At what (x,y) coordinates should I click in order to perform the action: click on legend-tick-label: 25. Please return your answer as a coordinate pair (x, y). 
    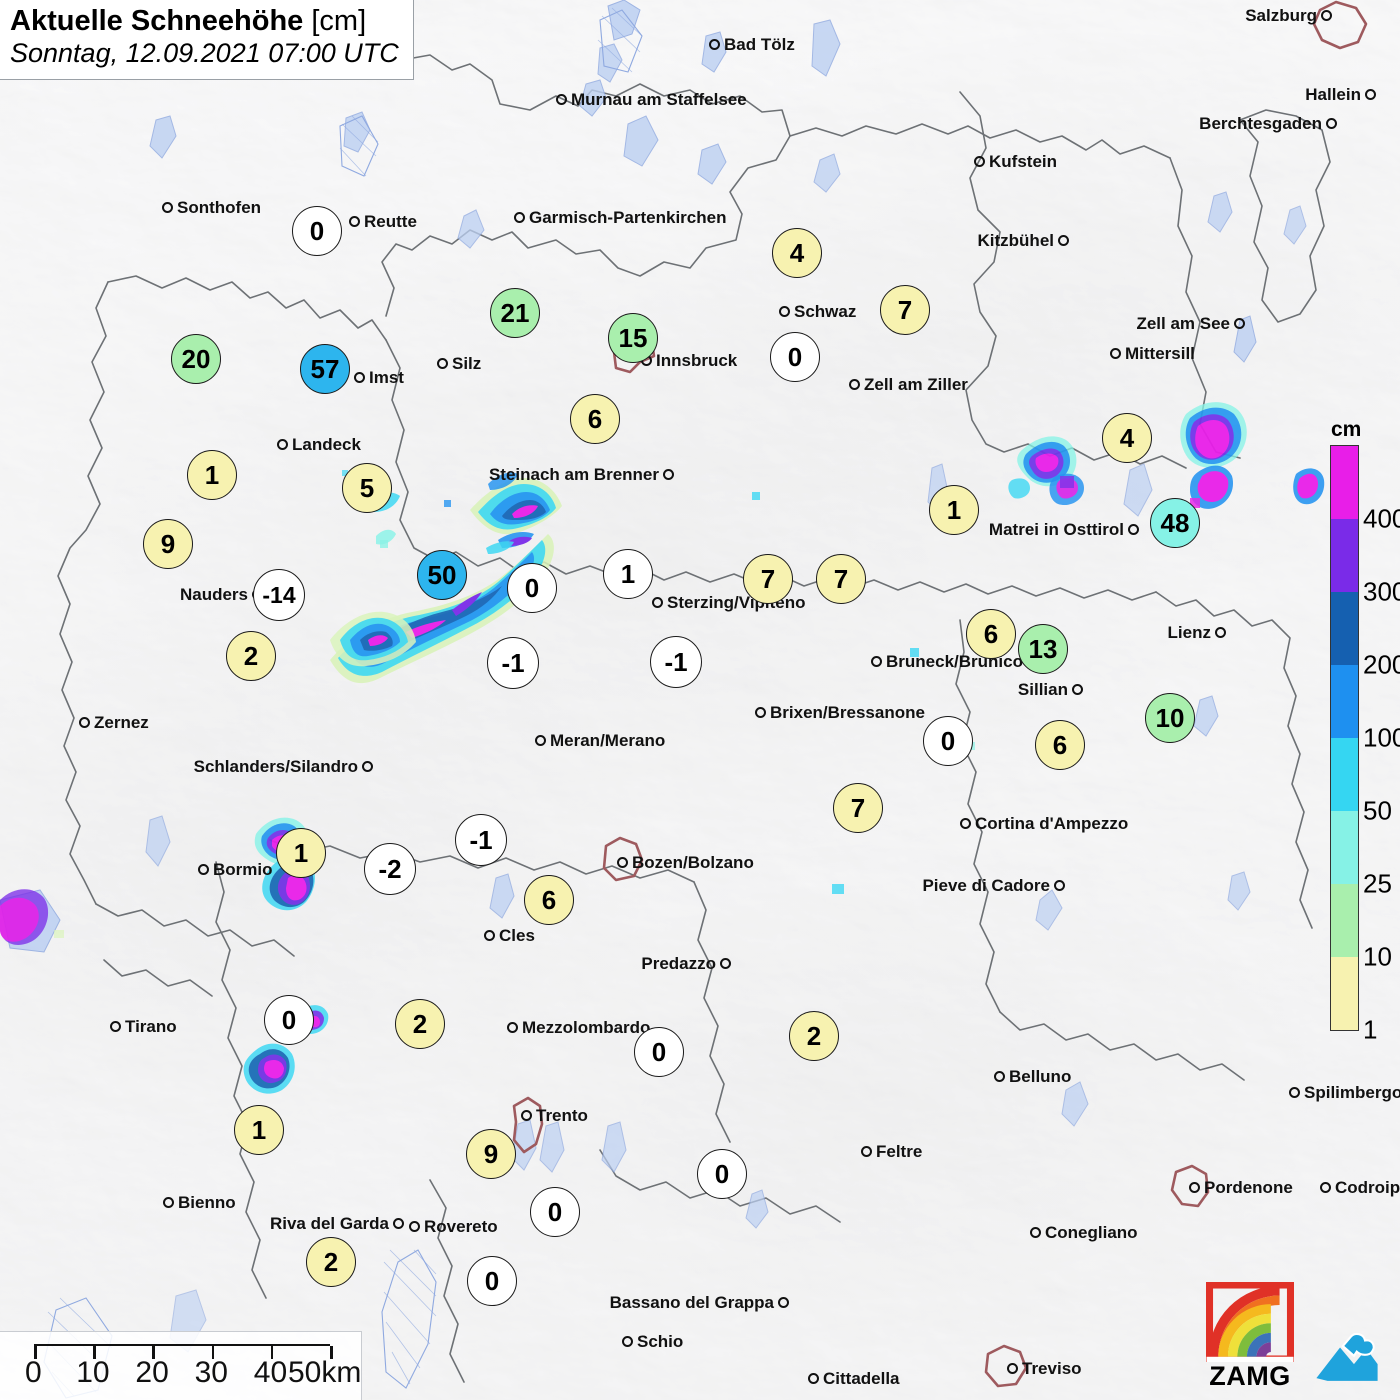
    Looking at the image, I should click on (1377, 883).